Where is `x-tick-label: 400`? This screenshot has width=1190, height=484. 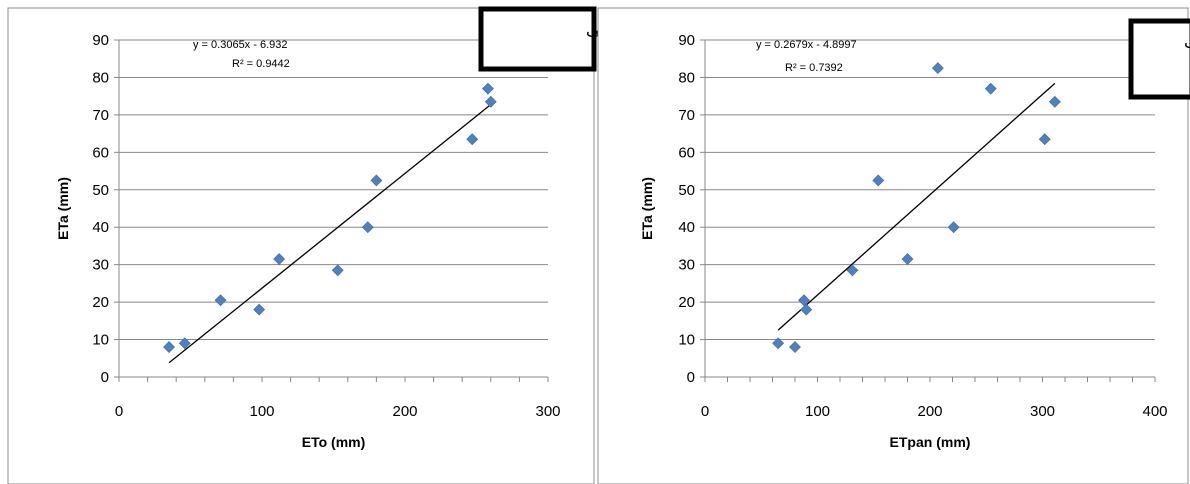
x-tick-label: 400 is located at coordinates (1154, 411).